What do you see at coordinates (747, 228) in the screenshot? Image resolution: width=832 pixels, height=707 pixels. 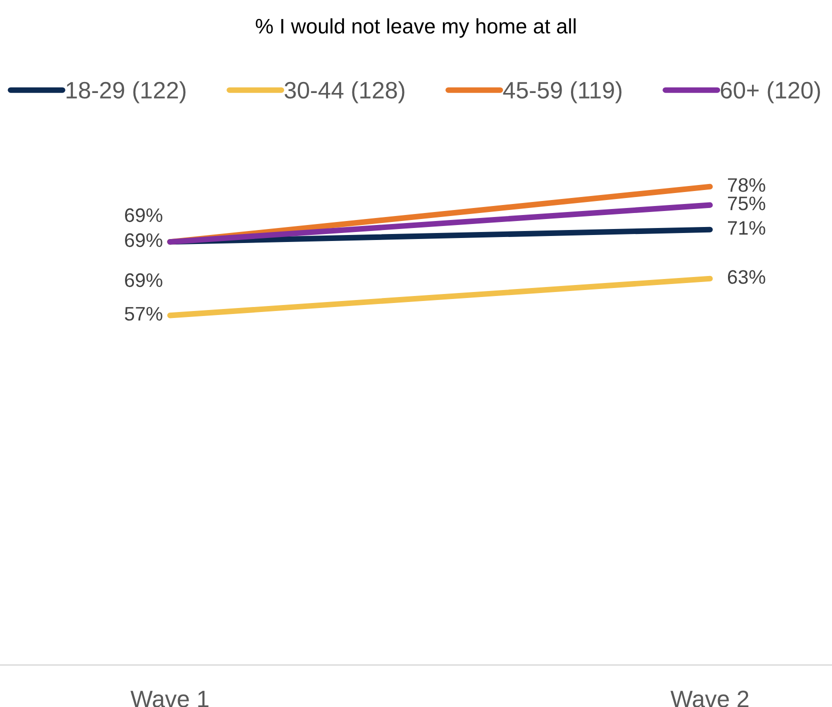 I see `data-label: 71%` at bounding box center [747, 228].